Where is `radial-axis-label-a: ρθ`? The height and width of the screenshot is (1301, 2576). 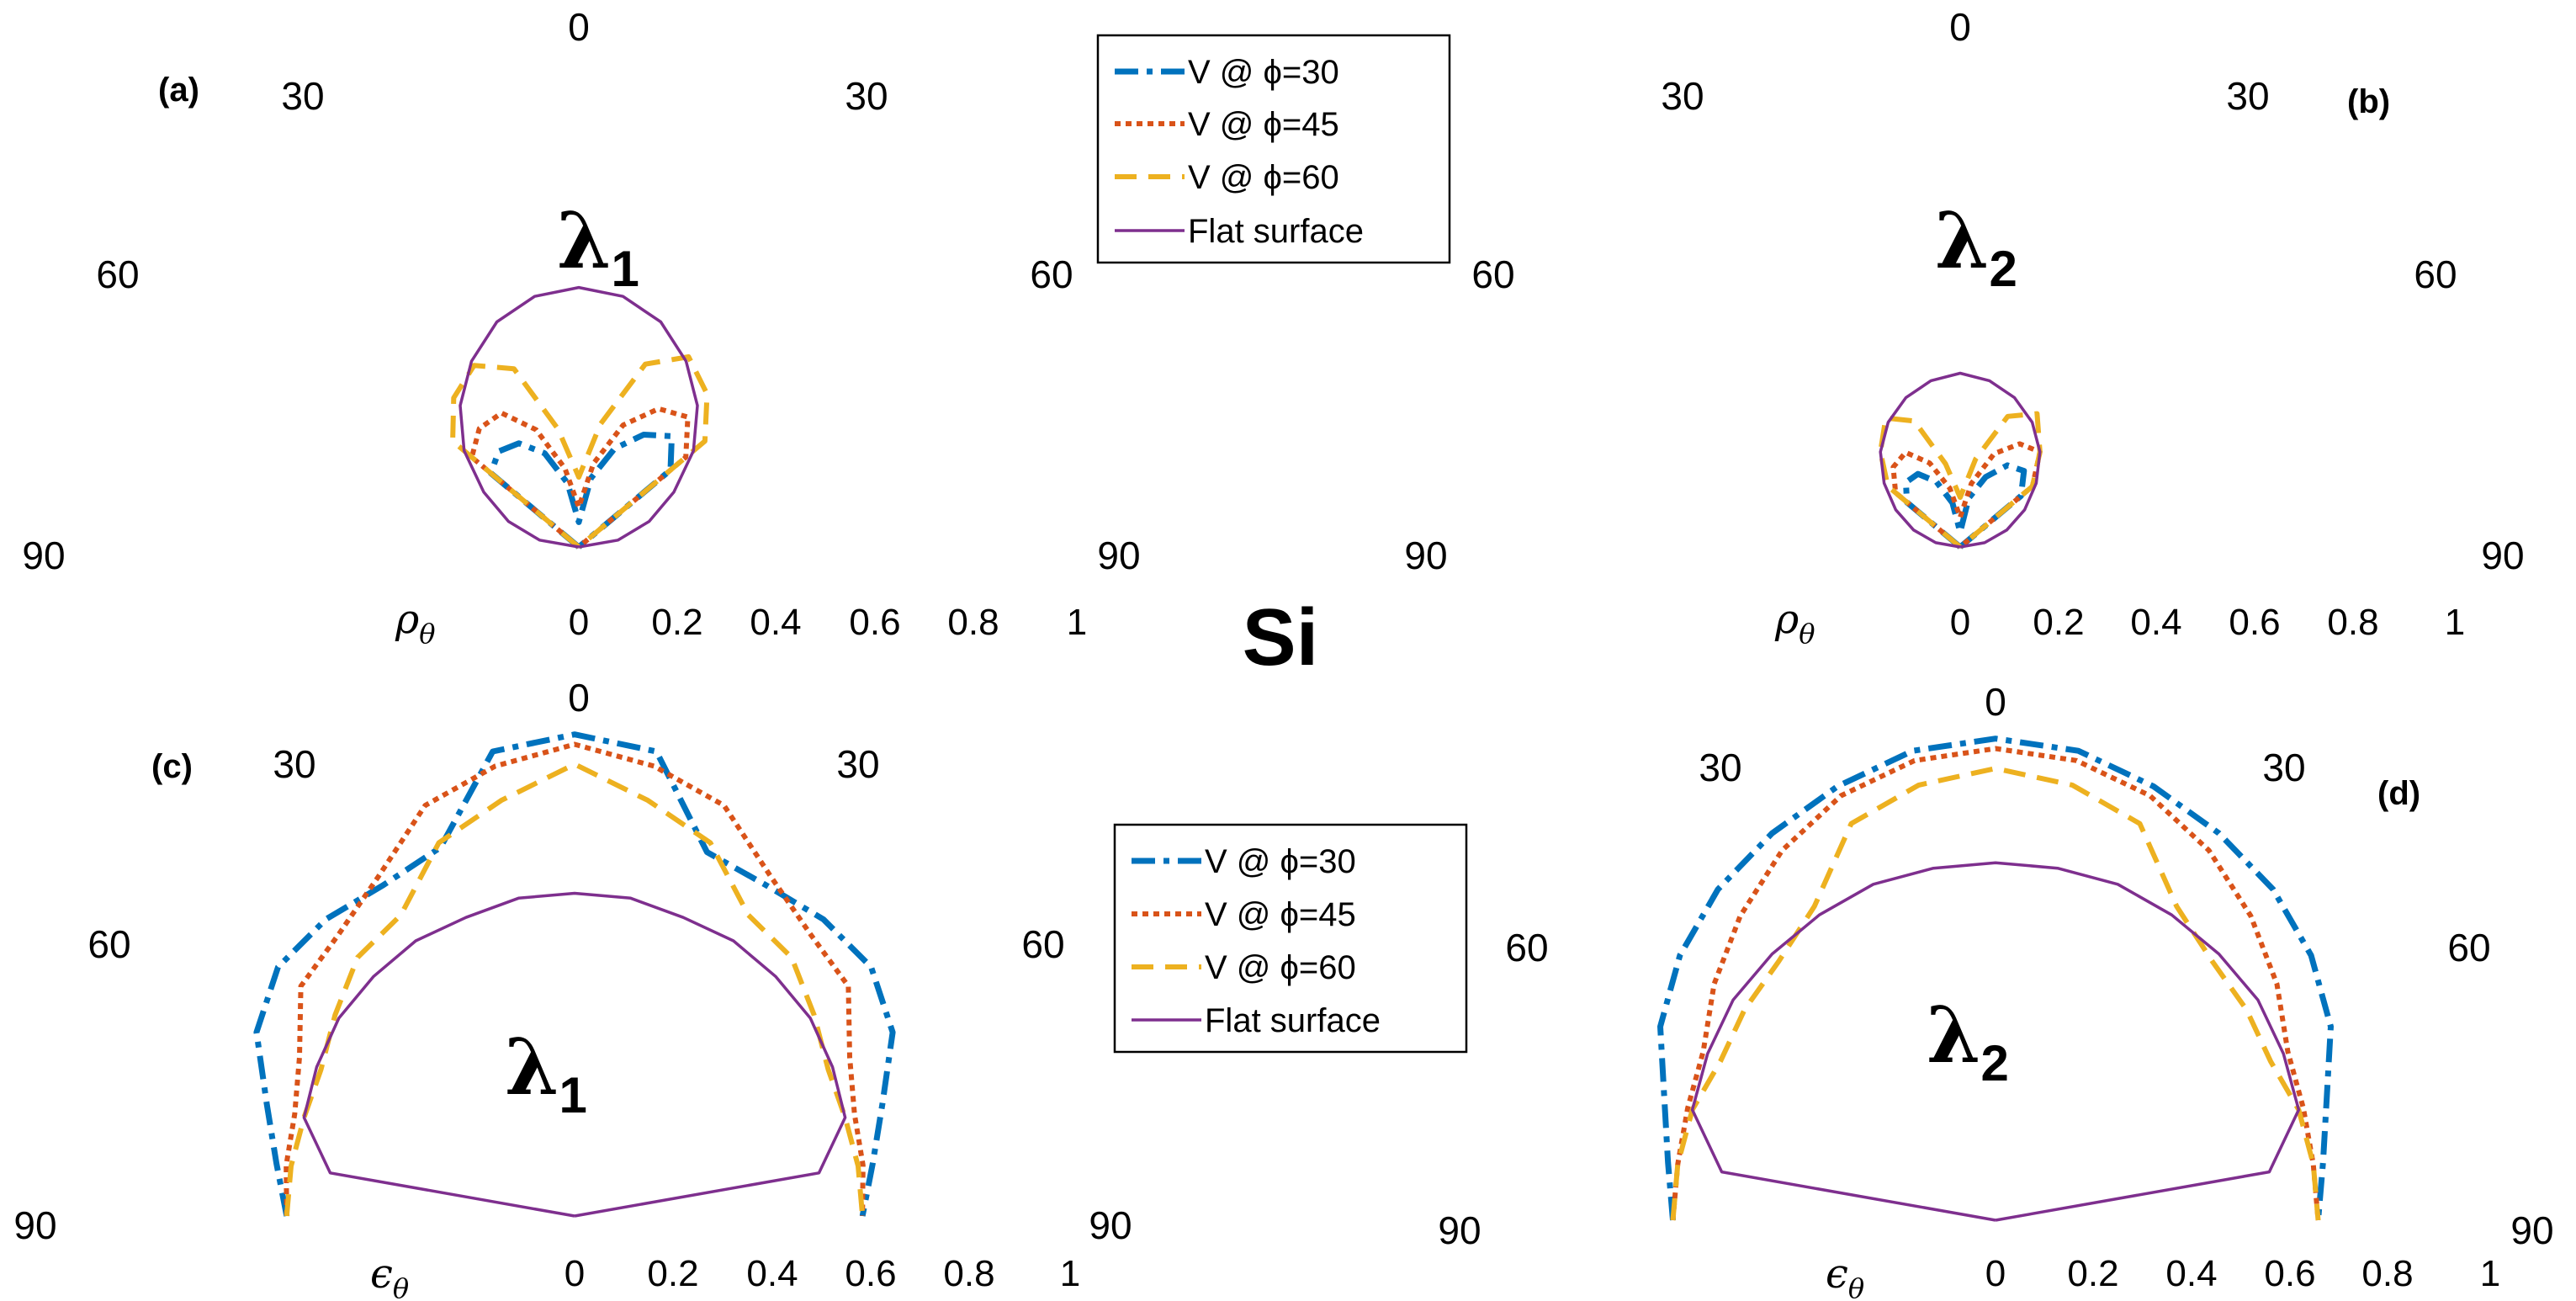 radial-axis-label-a: ρθ is located at coordinates (415, 623).